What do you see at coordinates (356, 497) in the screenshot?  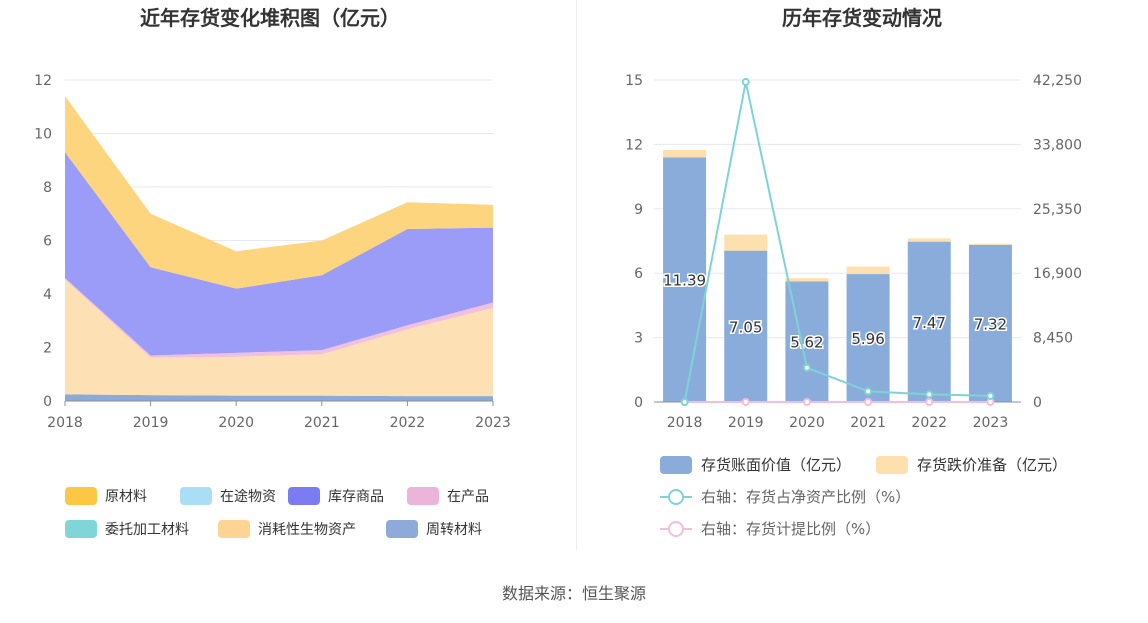 I see `legend-label: 库存商品` at bounding box center [356, 497].